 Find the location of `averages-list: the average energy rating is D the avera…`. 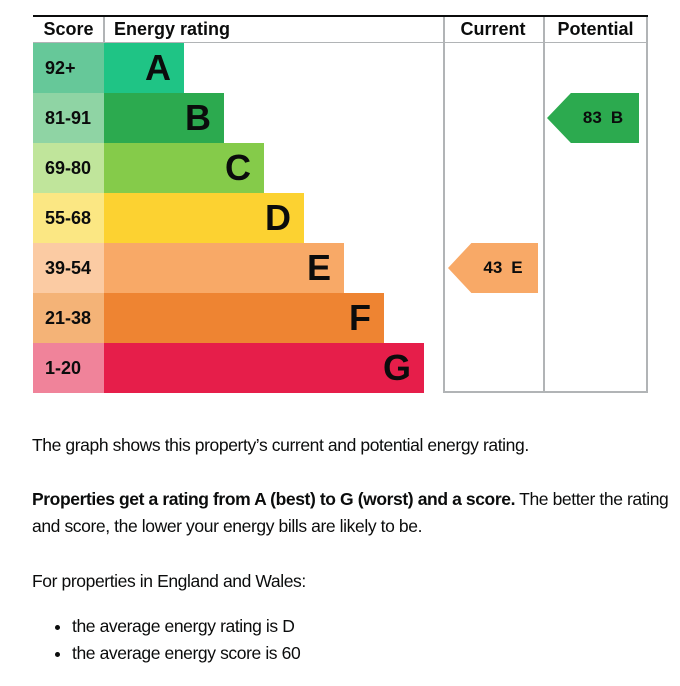

averages-list: the average energy rating is D the avera… is located at coordinates (354, 640).